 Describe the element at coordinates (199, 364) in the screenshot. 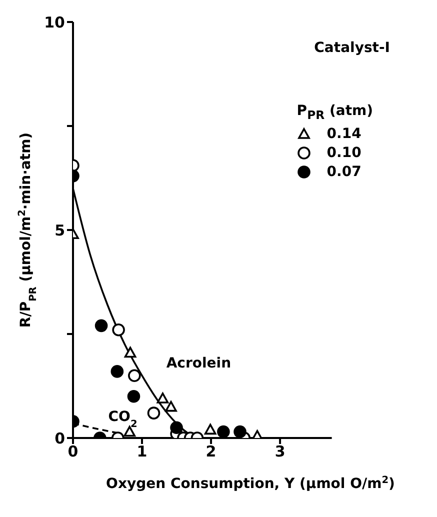

I see `series-label: Acrolein` at that location.